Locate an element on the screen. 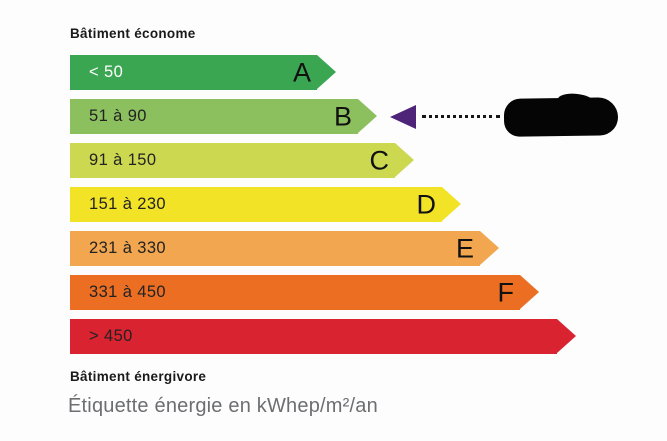 The image size is (667, 441). dotted-connector is located at coordinates (461, 116).